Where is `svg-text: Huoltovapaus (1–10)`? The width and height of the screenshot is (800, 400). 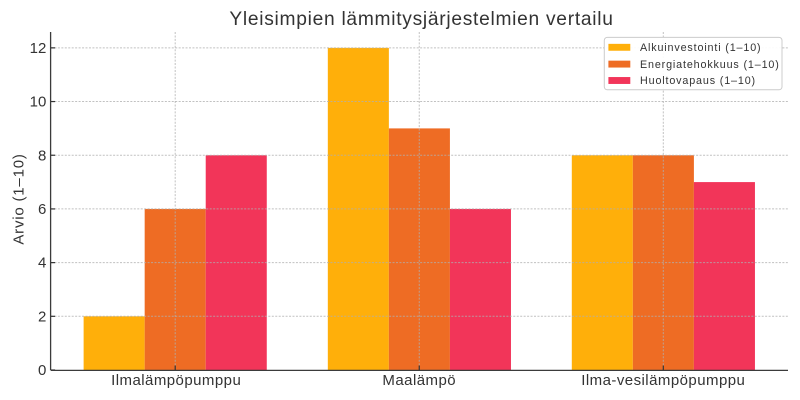 svg-text: Huoltovapaus (1–10) is located at coordinates (698, 81).